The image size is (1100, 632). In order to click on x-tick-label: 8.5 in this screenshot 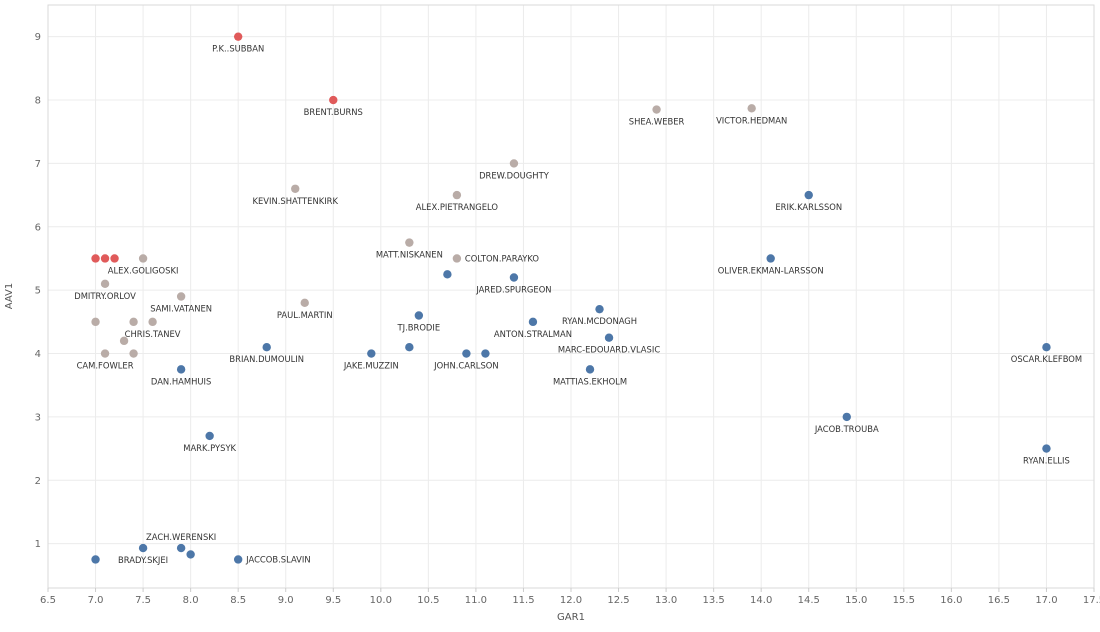, I will do `click(238, 600)`.